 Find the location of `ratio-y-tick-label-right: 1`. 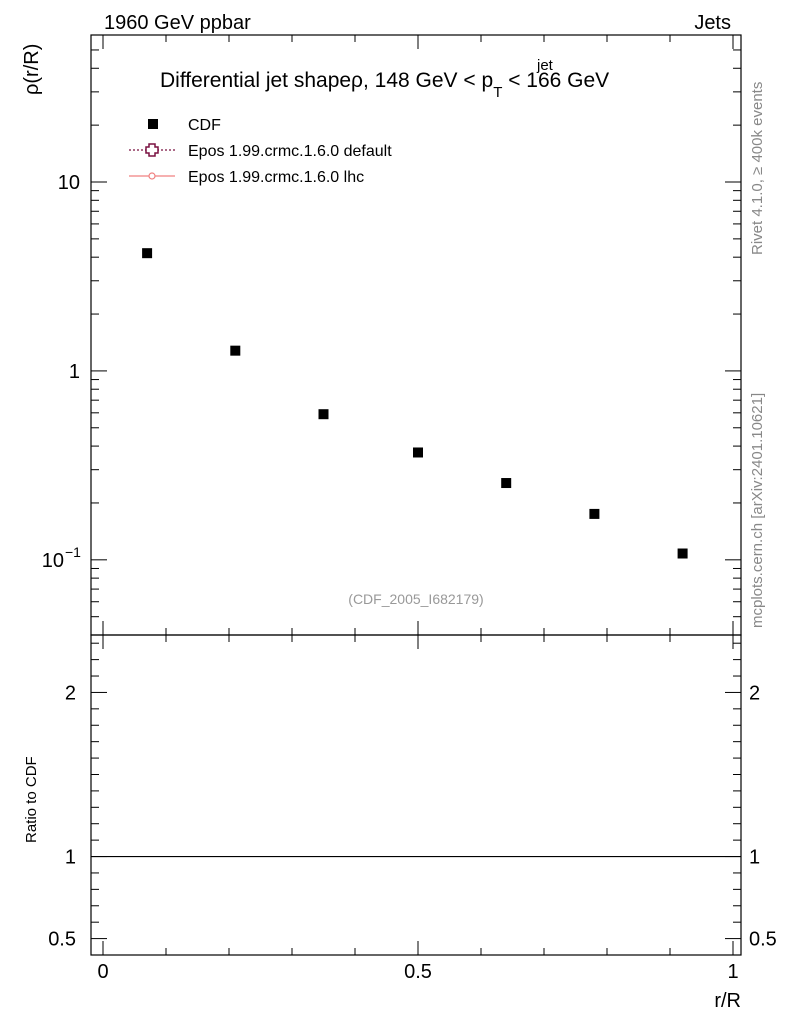

ratio-y-tick-label-right: 1 is located at coordinates (754, 858).